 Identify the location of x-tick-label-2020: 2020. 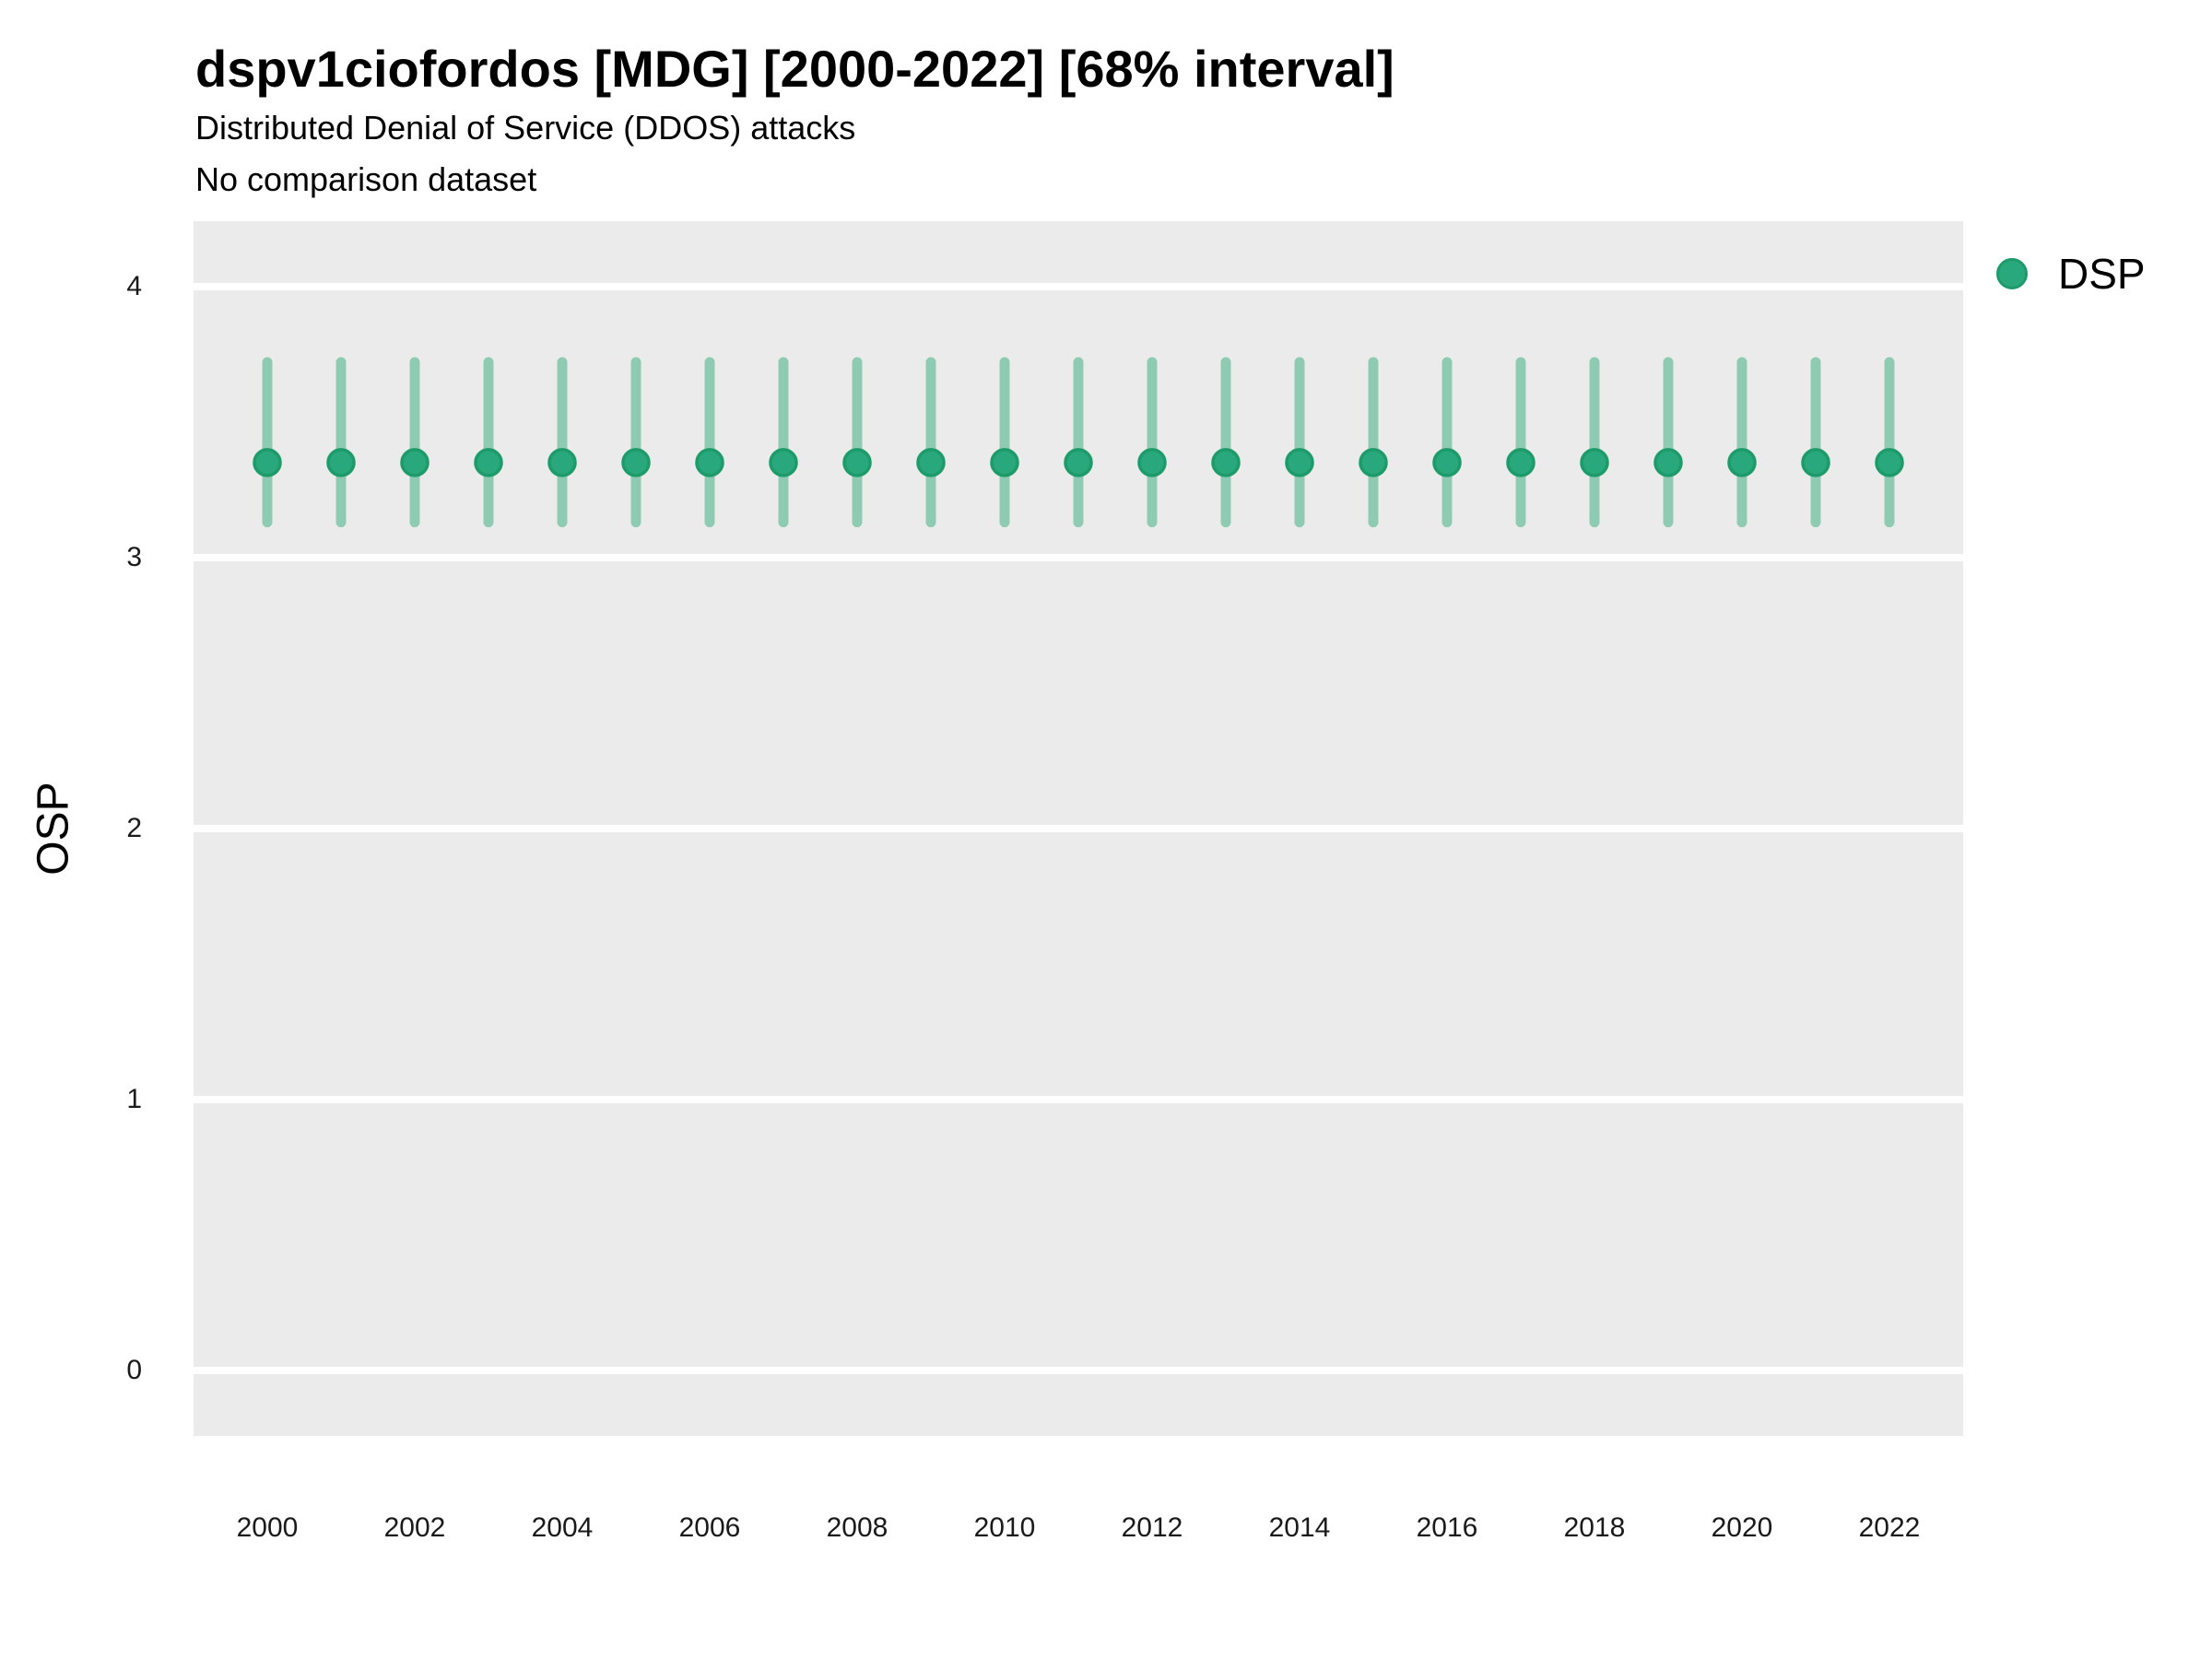
(1742, 1527).